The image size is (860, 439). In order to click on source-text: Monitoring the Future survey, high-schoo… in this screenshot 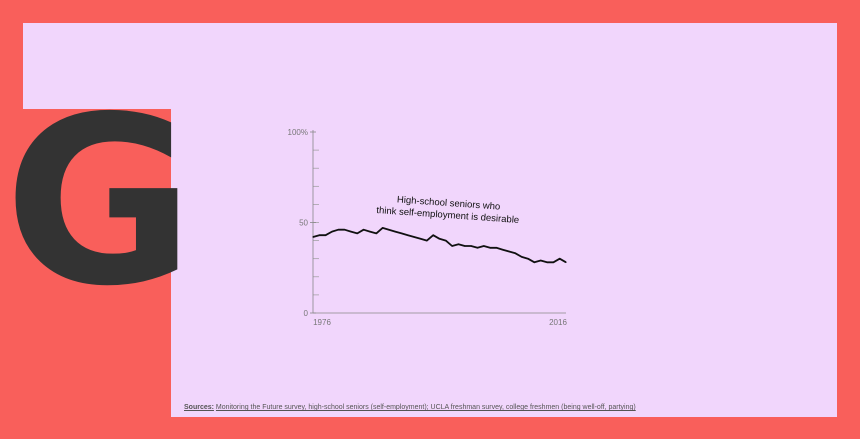, I will do `click(425, 407)`.